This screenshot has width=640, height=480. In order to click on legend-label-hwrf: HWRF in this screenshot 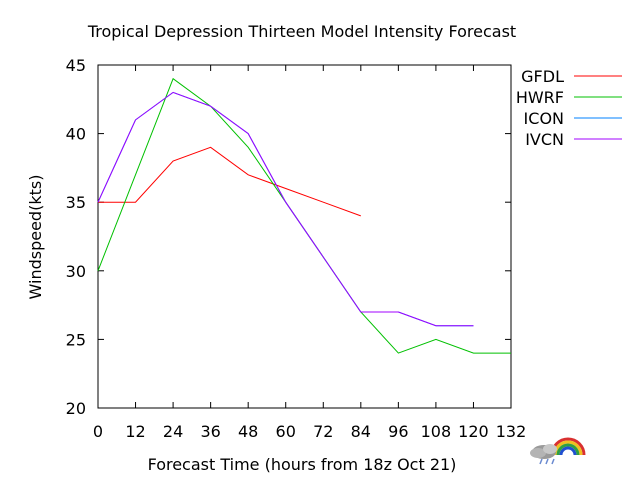, I will do `click(540, 97)`.